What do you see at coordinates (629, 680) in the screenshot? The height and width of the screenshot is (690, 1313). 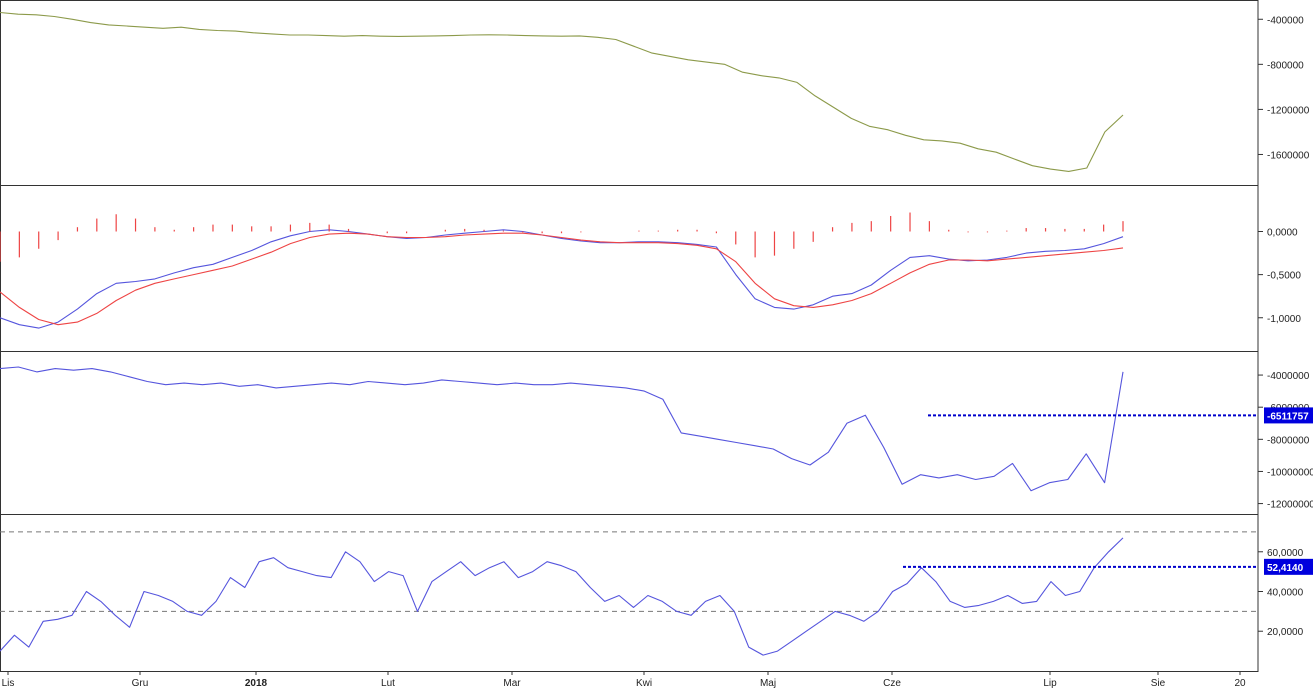 I see `time-axis: Lis Gru 2018 Lut Mar Kwi Maj Cze Lip Sie 20` at bounding box center [629, 680].